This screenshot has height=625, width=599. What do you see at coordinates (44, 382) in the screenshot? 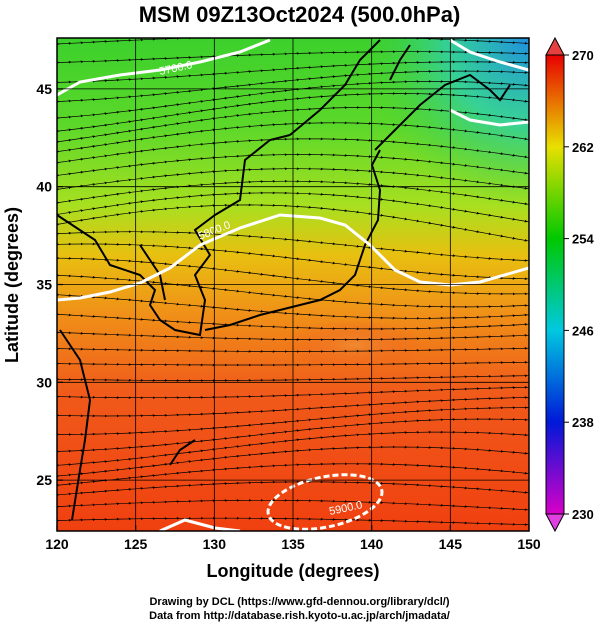
I see `y-tick-label: 30` at bounding box center [44, 382].